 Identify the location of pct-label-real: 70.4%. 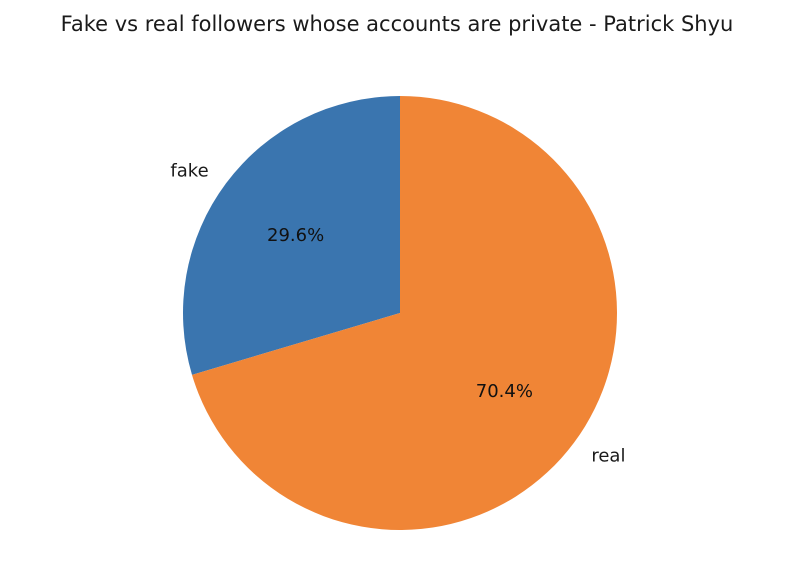
(504, 391).